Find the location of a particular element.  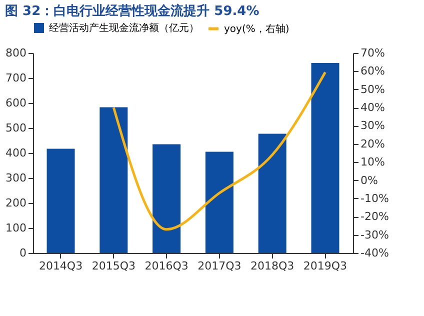

chart-title: 图 32：白电行业经营性现金流提升 59.4% is located at coordinates (132, 11).